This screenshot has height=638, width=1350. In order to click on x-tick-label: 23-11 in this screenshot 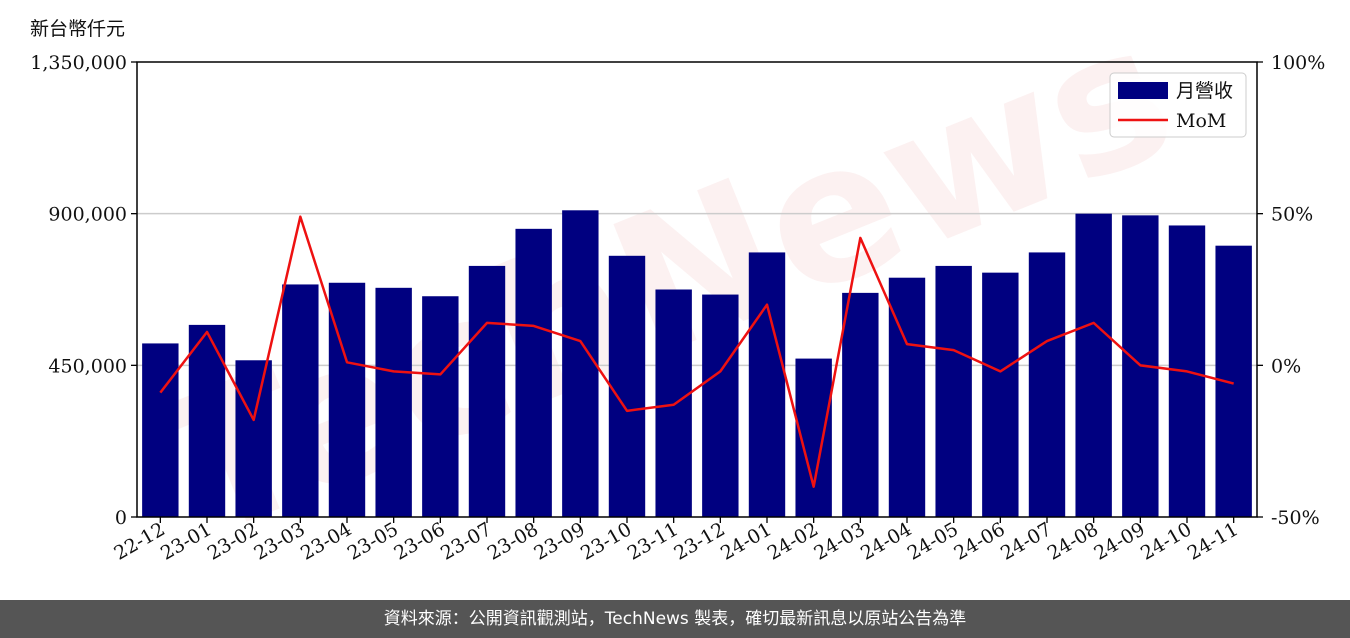, I will do `click(653, 541)`.